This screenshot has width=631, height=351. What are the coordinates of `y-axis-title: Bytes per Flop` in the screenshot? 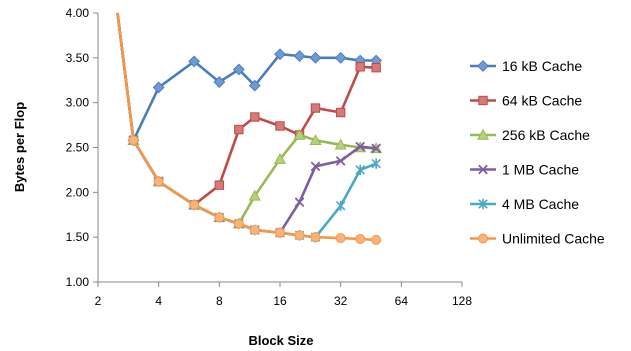 It's located at (19, 147).